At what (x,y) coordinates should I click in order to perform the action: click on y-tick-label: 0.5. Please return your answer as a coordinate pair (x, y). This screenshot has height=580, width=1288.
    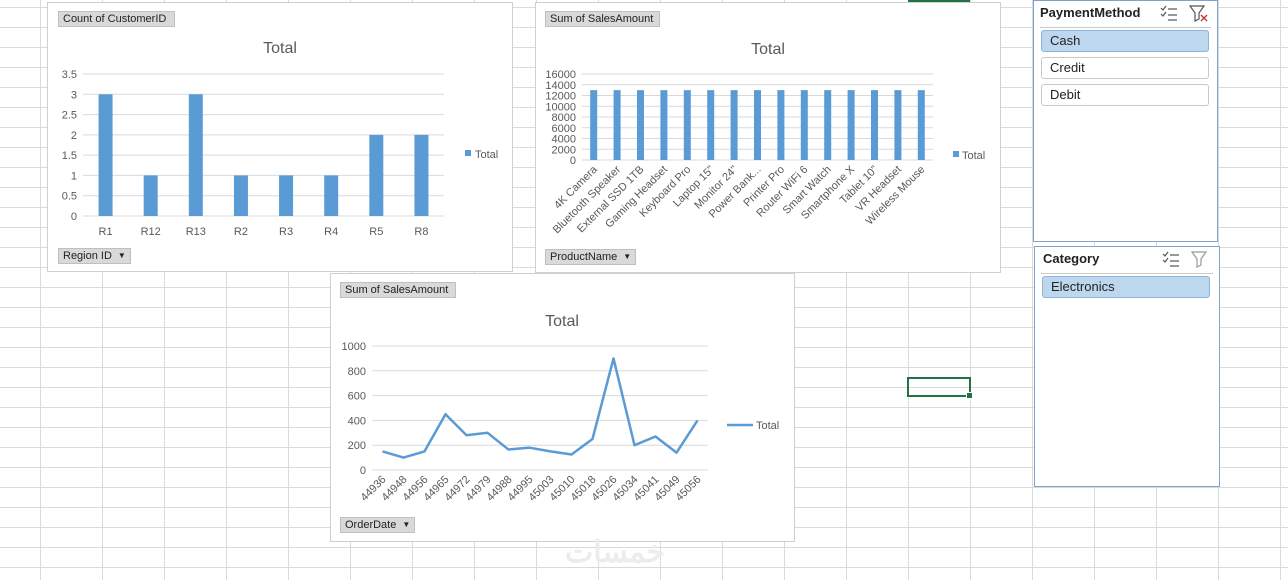
    Looking at the image, I should click on (69, 197).